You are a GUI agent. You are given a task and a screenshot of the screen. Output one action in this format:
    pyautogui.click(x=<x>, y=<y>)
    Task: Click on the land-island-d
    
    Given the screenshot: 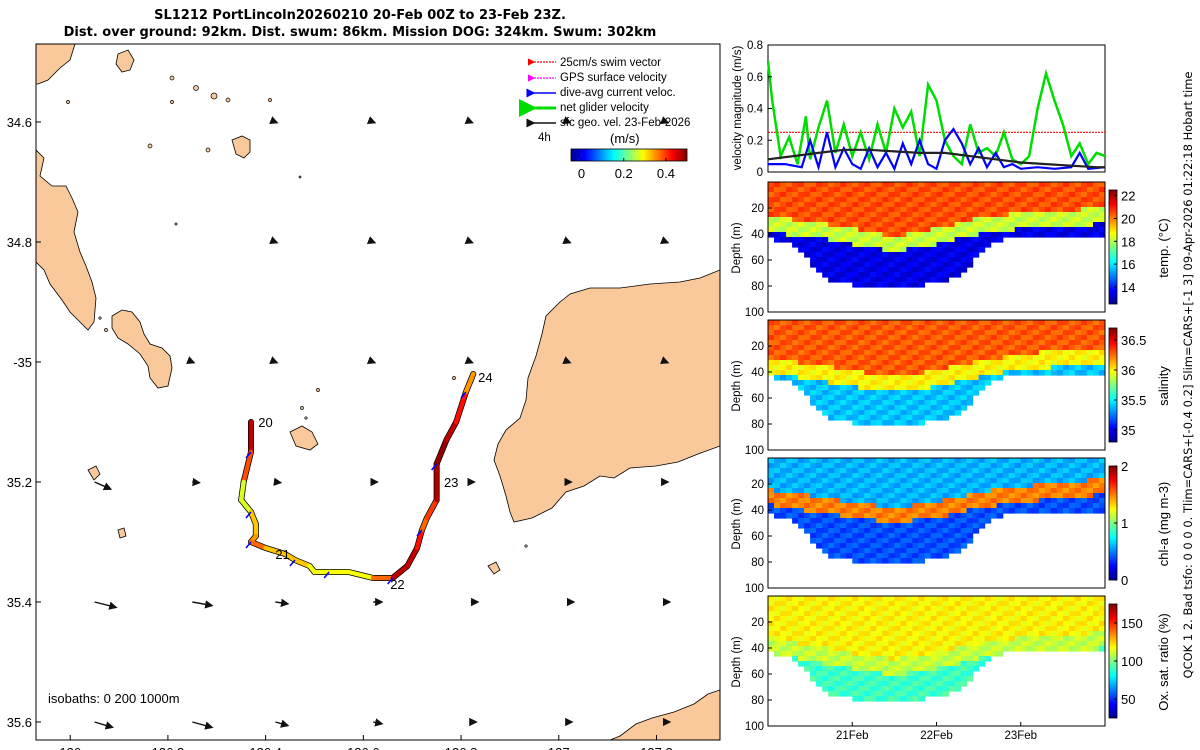 What is the action you would take?
    pyautogui.click(x=125, y=61)
    